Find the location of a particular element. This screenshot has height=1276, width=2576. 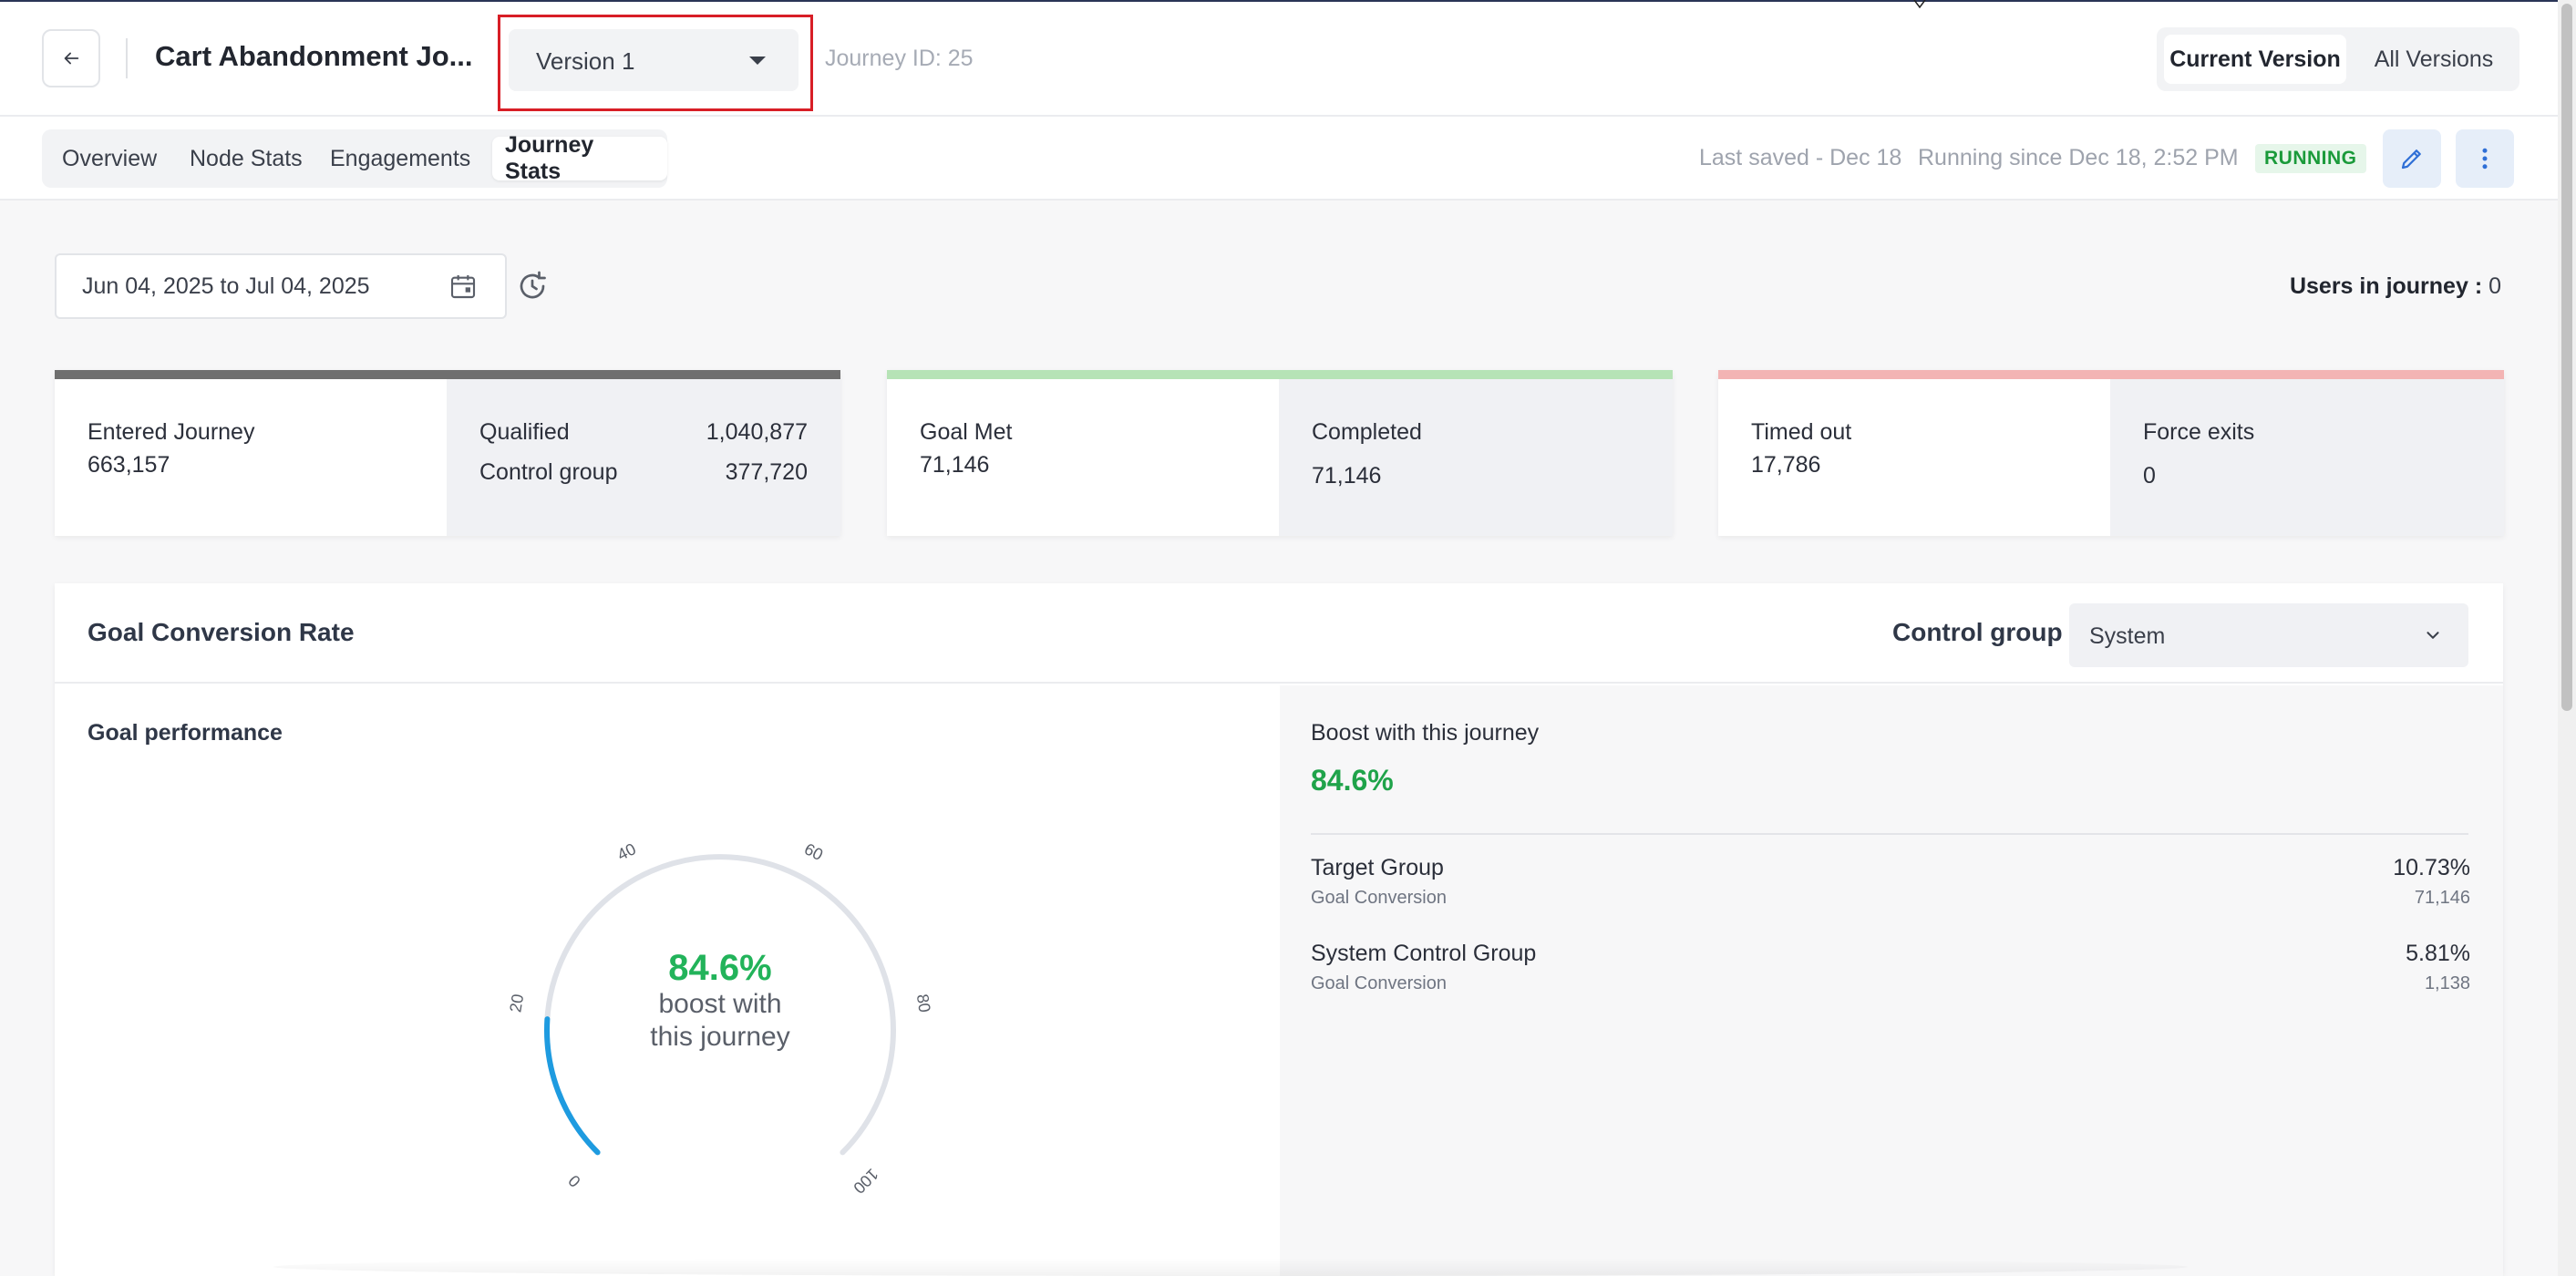

gauge-tick-label: 20 is located at coordinates (516, 1004).